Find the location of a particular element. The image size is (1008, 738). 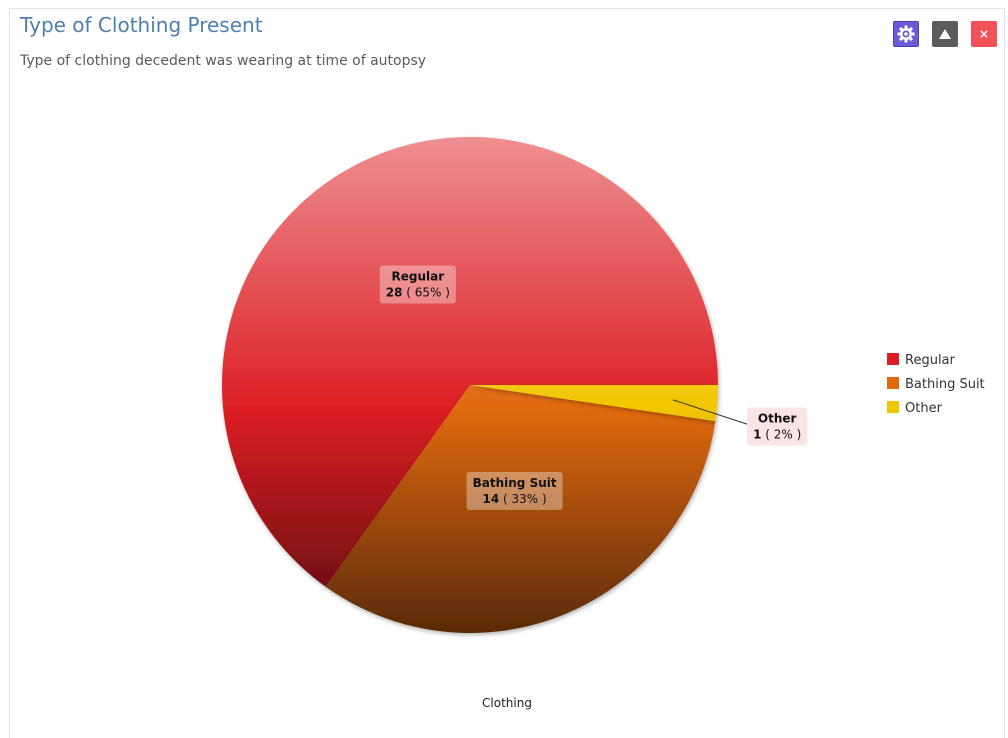

legend-item-regular: Regular is located at coordinates (921, 360).